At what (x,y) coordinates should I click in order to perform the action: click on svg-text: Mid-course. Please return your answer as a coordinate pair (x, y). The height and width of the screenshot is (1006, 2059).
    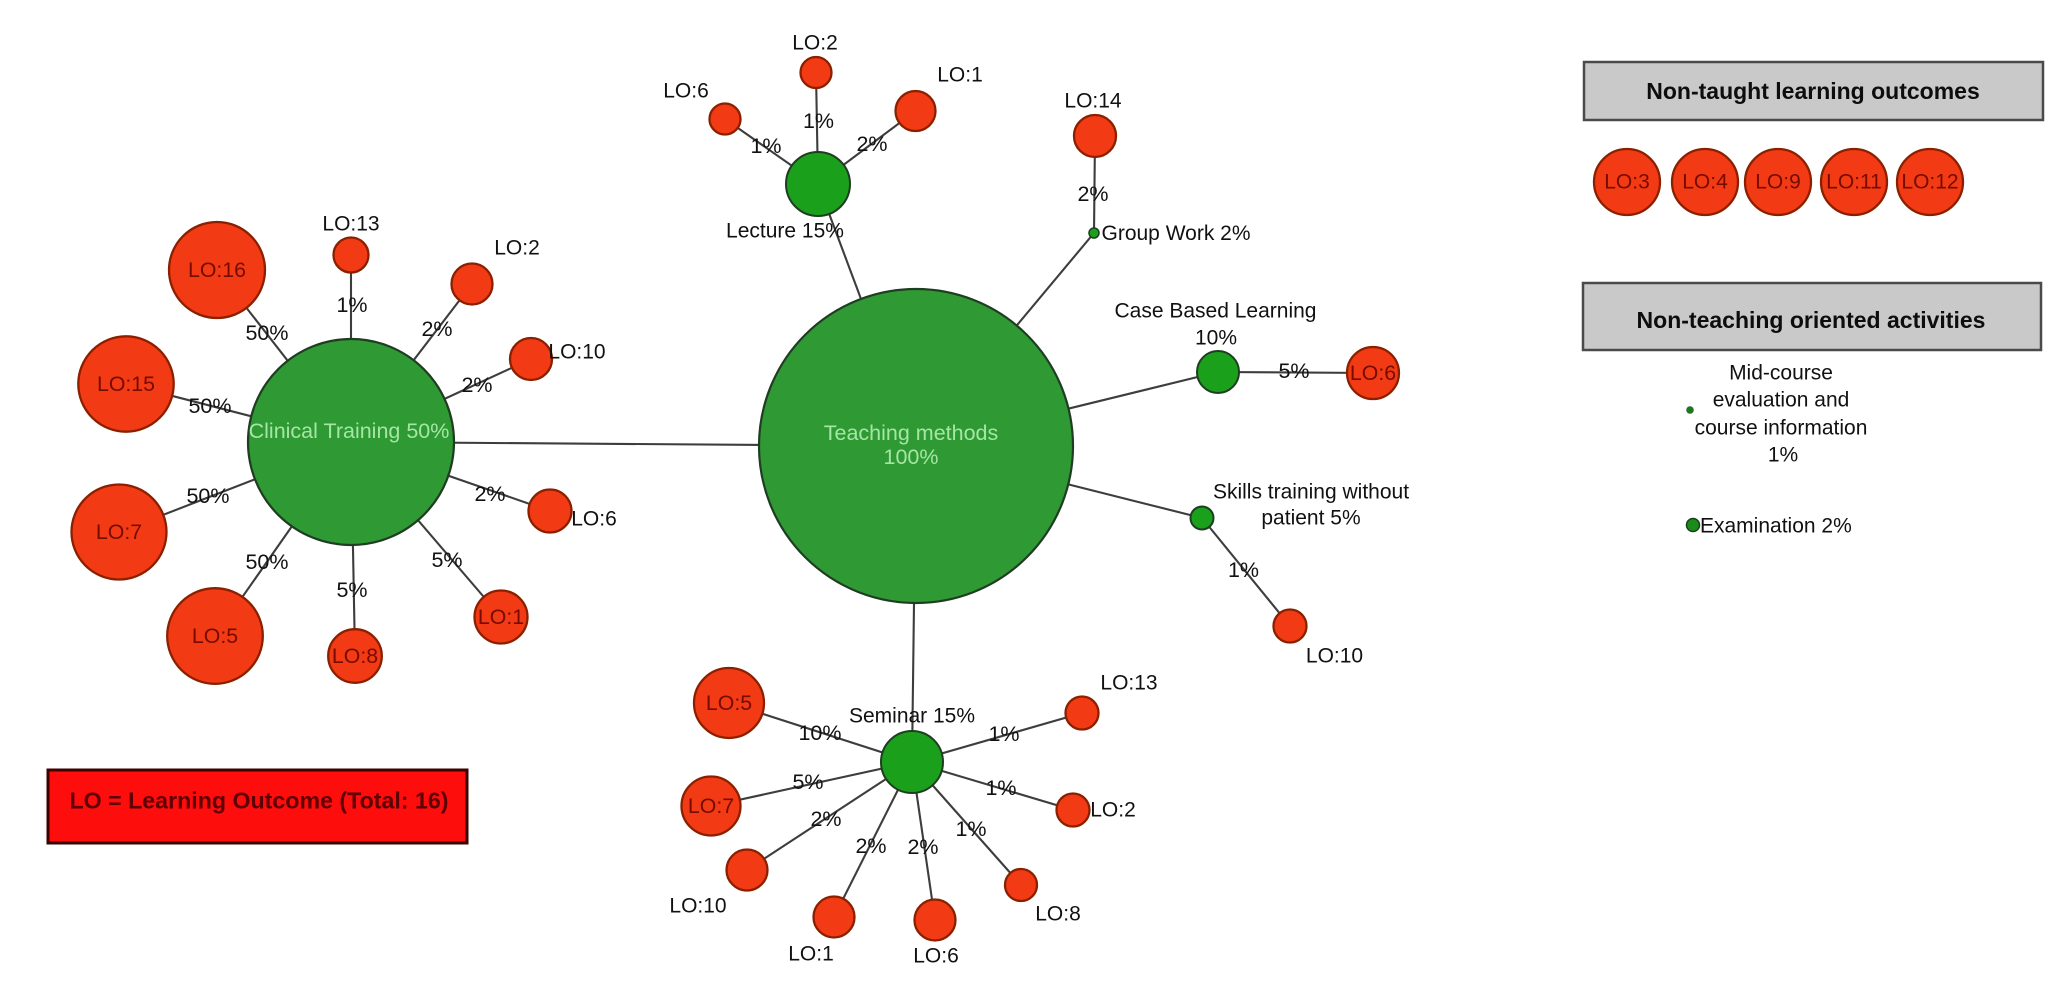
    Looking at the image, I should click on (1781, 373).